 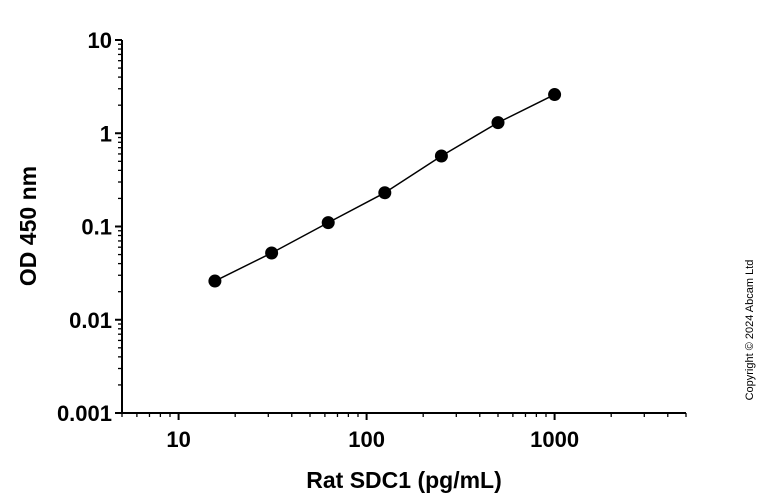 What do you see at coordinates (178, 439) in the screenshot?
I see `x-tick-label: 10` at bounding box center [178, 439].